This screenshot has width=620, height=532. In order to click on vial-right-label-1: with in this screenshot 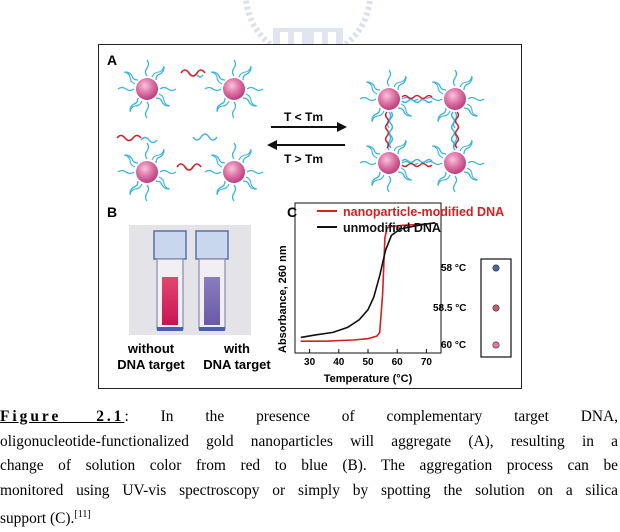, I will do `click(236, 348)`.